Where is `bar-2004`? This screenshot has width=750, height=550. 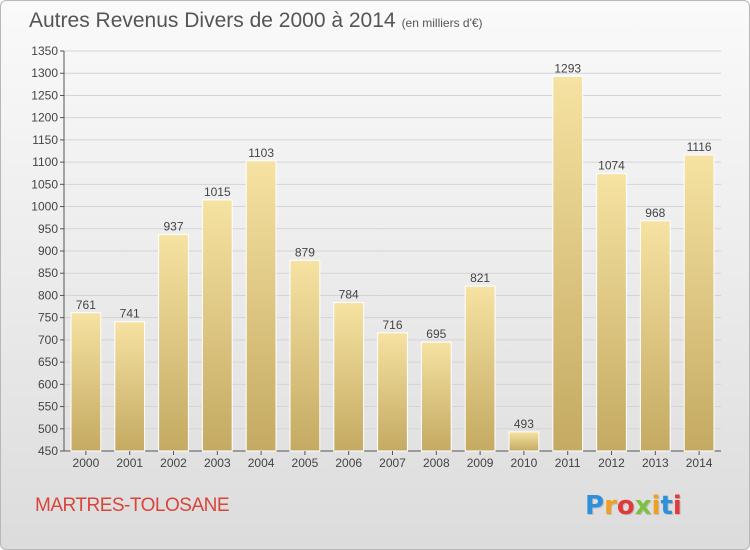
bar-2004 is located at coordinates (261, 306).